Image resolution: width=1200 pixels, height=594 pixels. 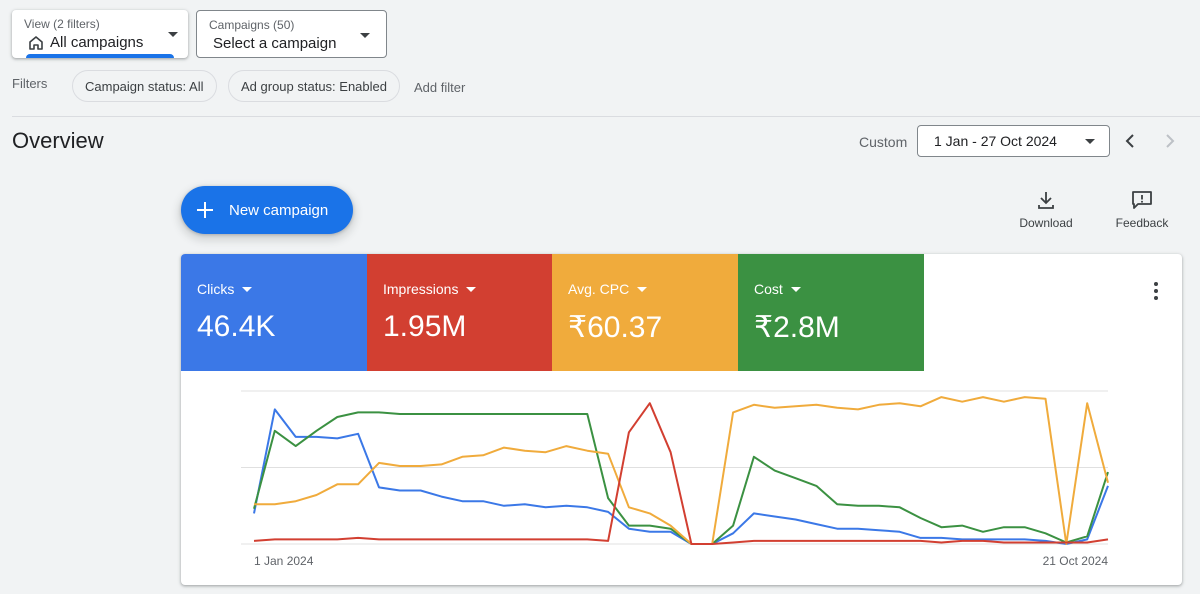 I want to click on campaign-selector-caption: Campaigns (50), so click(x=252, y=25).